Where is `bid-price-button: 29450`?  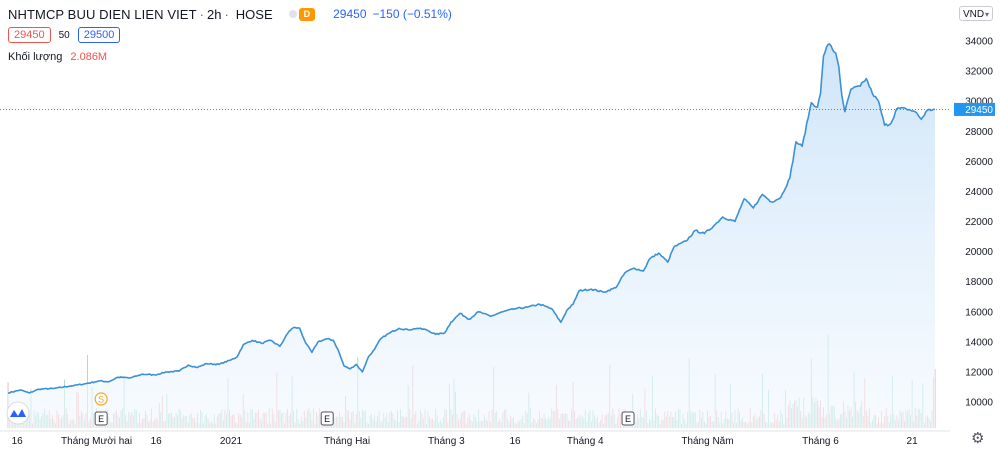 bid-price-button: 29450 is located at coordinates (29, 35).